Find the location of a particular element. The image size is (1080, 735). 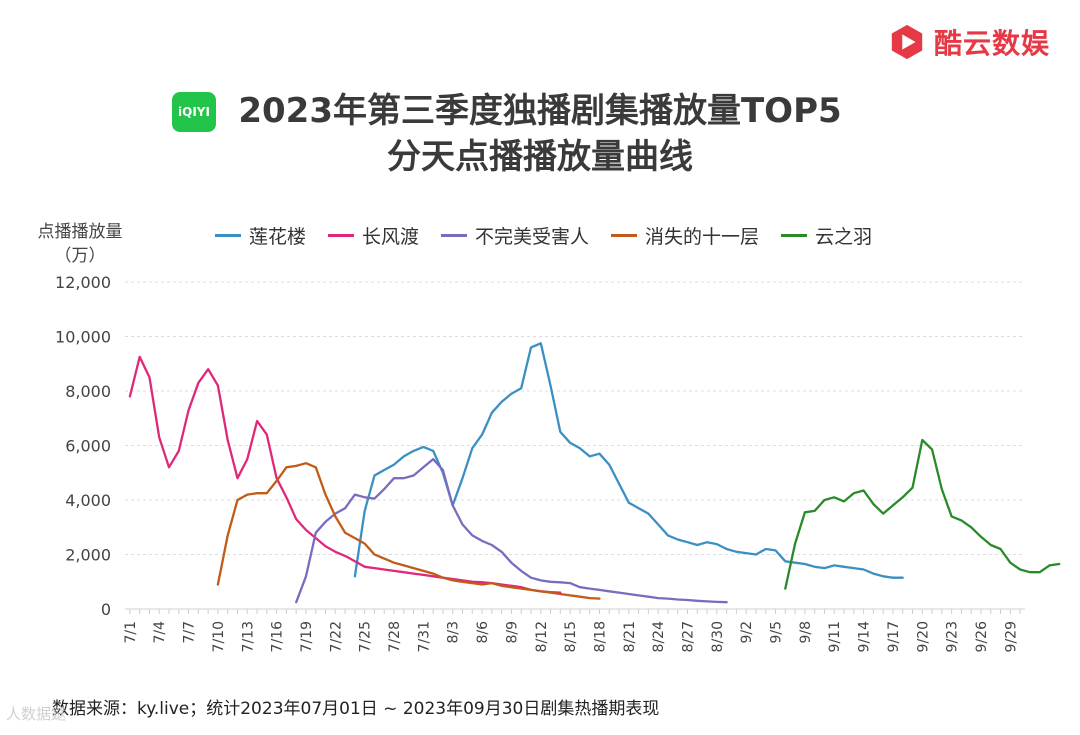

x-tick-label: 9/17 is located at coordinates (894, 636).